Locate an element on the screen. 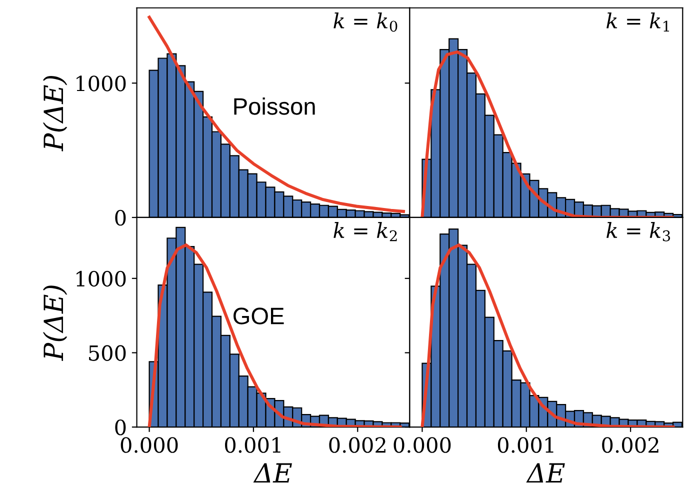  annotation: GOE is located at coordinates (259, 316).